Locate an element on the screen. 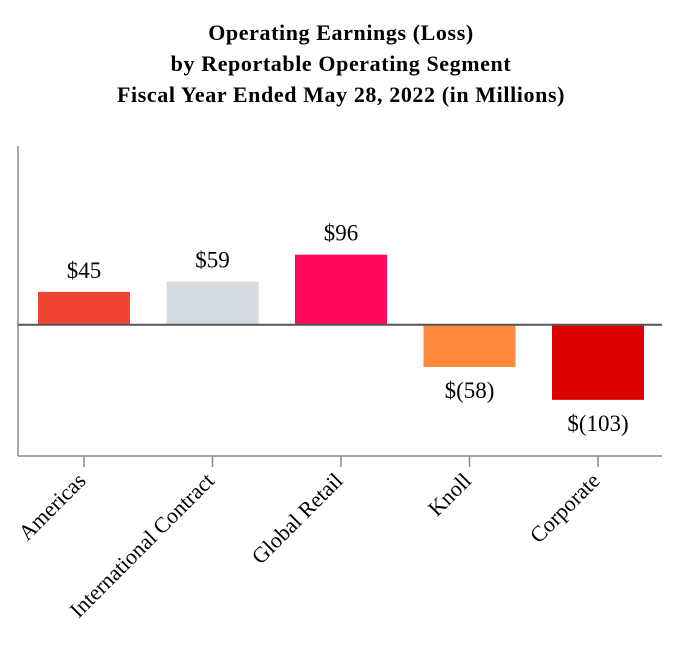 The width and height of the screenshot is (682, 671). x-tick-label-knoll: Knoll is located at coordinates (449, 494).